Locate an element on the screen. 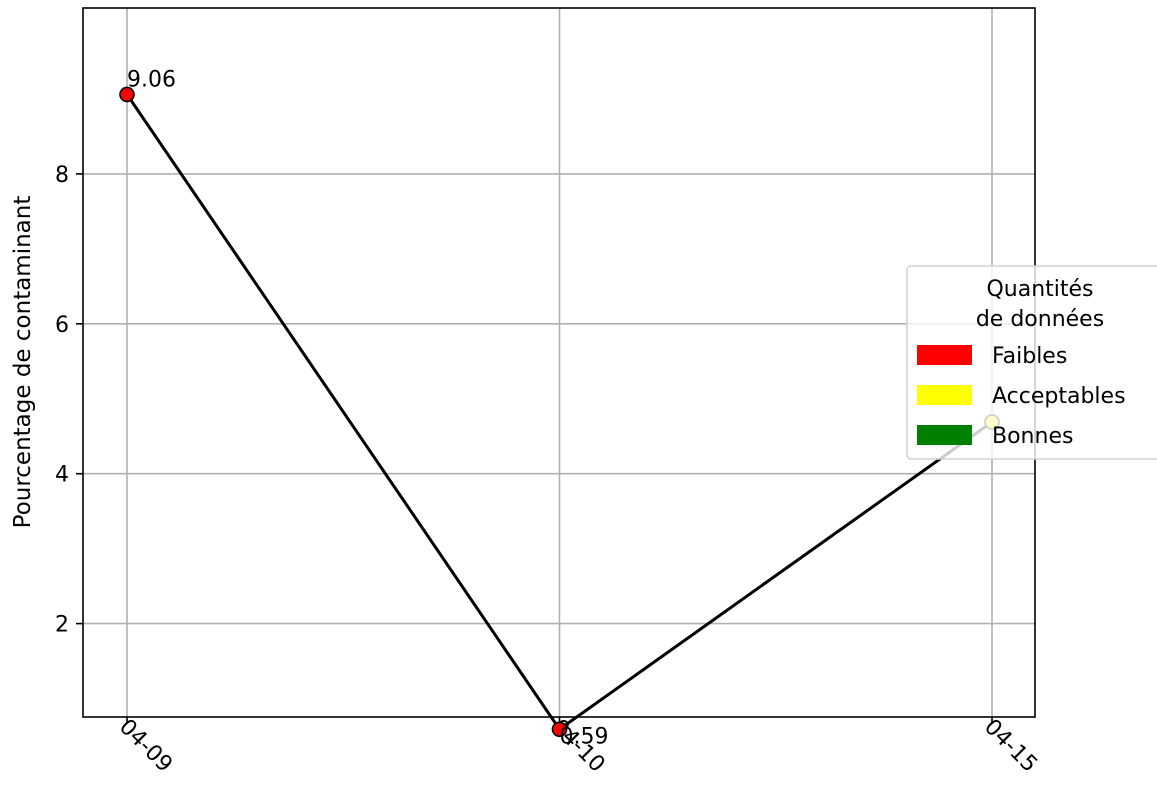  x-tick-label: 04-09 is located at coordinates (145, 746).